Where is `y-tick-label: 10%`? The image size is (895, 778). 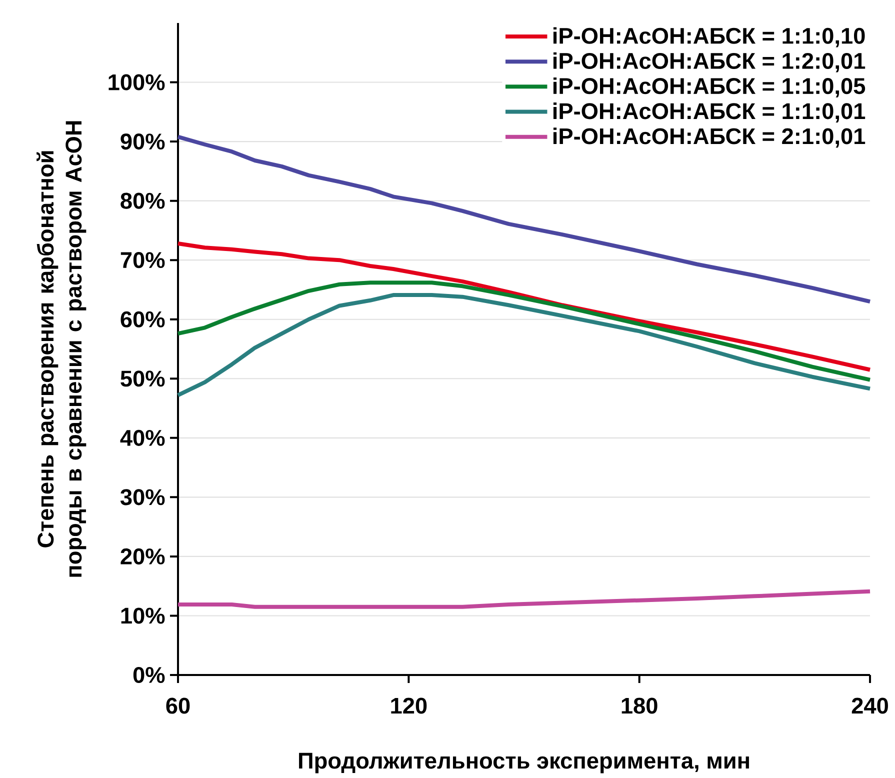 y-tick-label: 10% is located at coordinates (143, 616).